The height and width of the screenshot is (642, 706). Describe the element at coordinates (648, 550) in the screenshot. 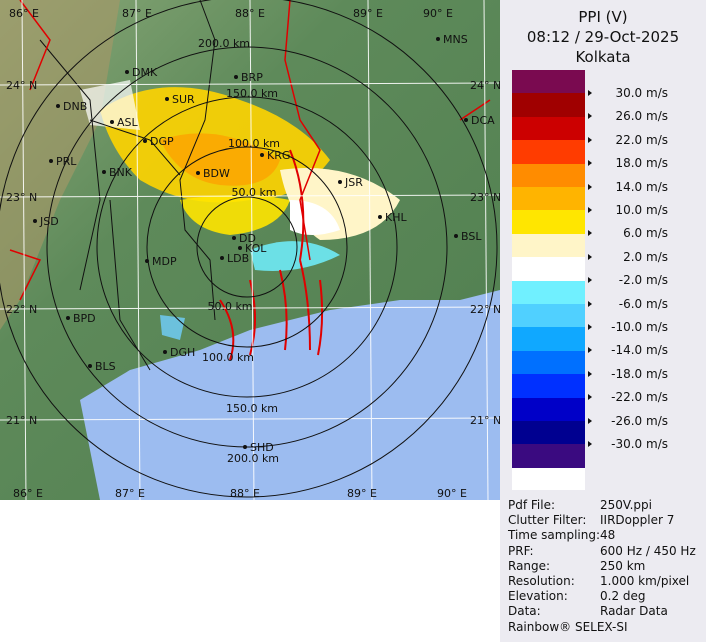

I see `info-value: 600 Hz / 450 Hz` at that location.